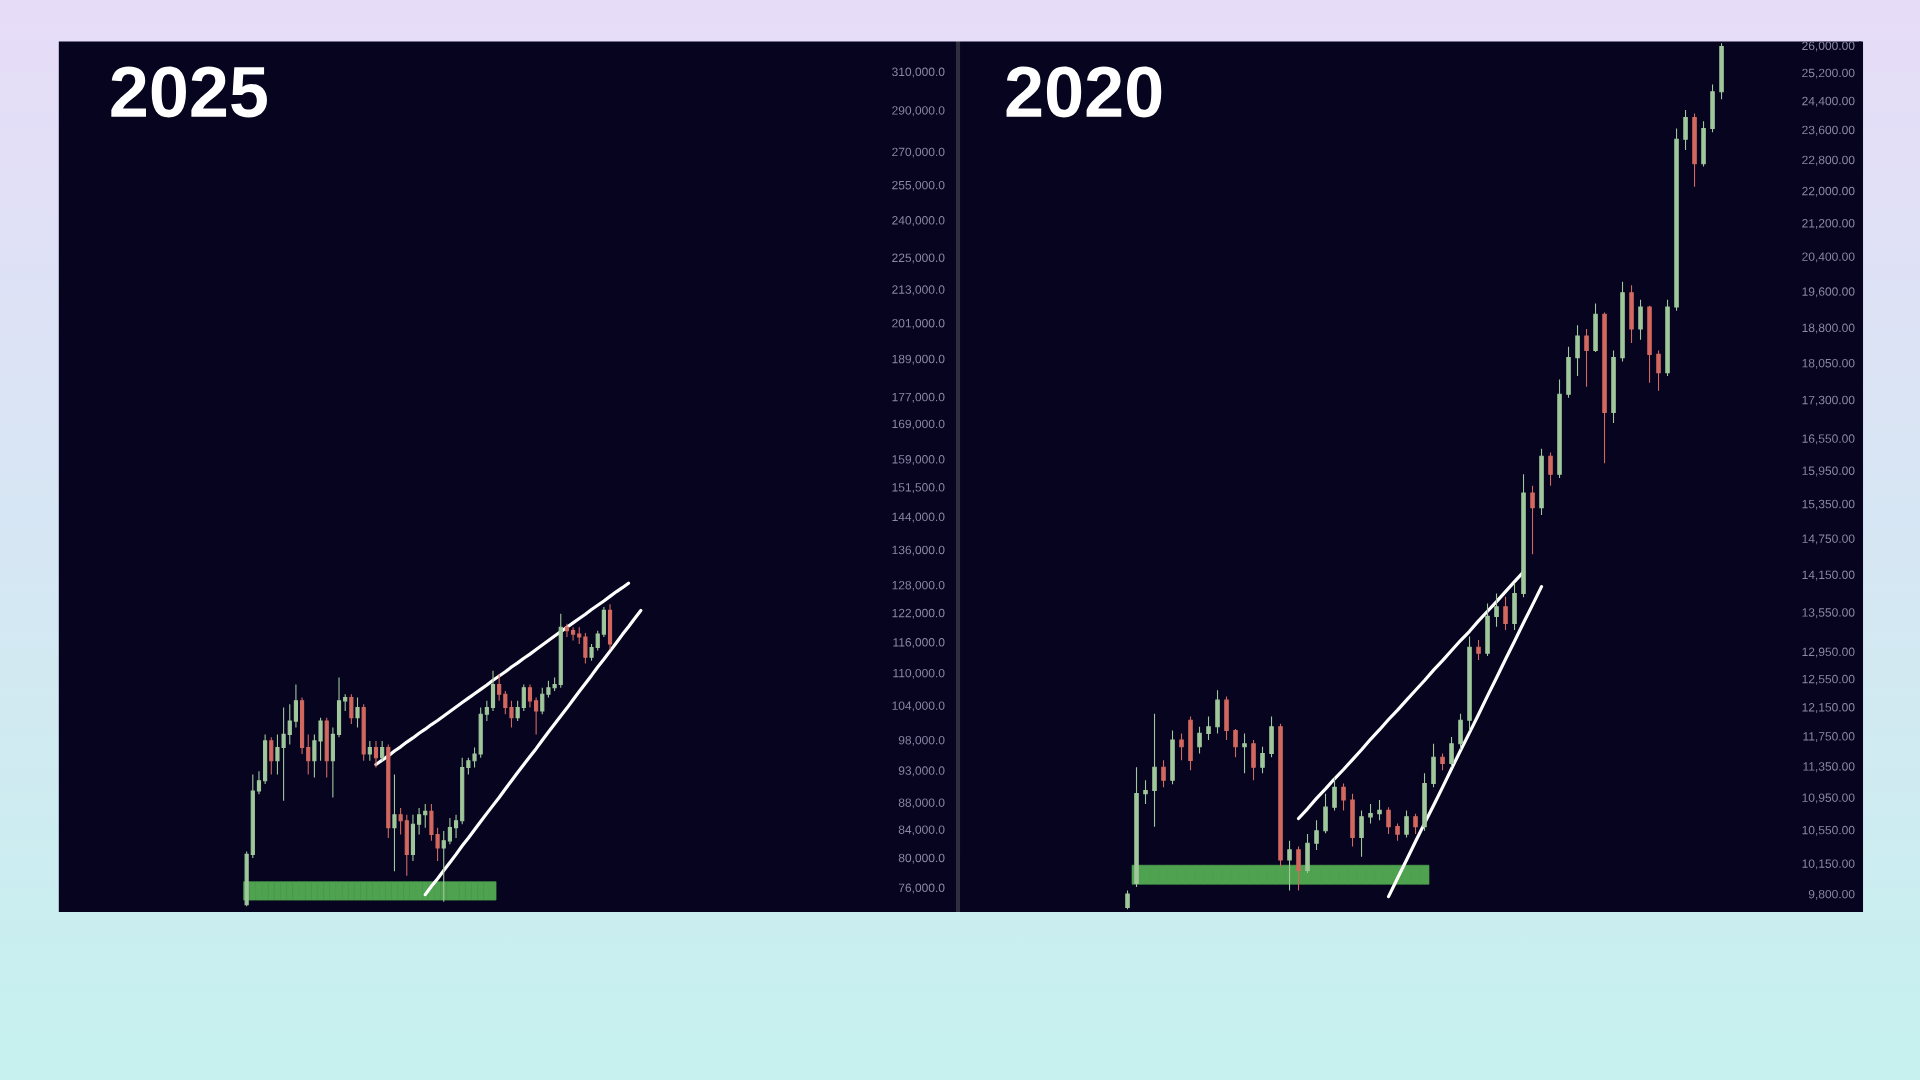 The width and height of the screenshot is (1920, 1080). I want to click on y-tick-label: 21,200.00, so click(1828, 224).